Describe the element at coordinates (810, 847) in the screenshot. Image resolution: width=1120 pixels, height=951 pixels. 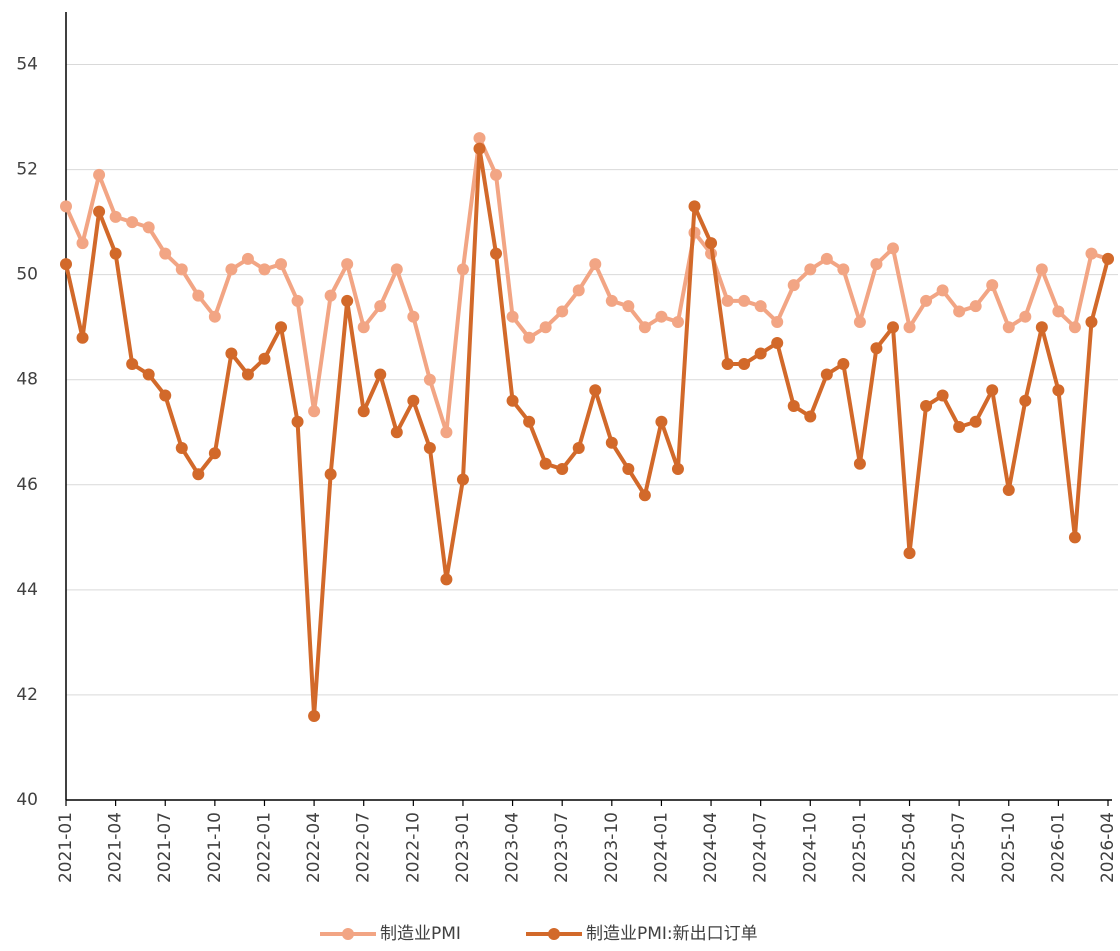
I see `x-tick-label: 2024-10` at that location.